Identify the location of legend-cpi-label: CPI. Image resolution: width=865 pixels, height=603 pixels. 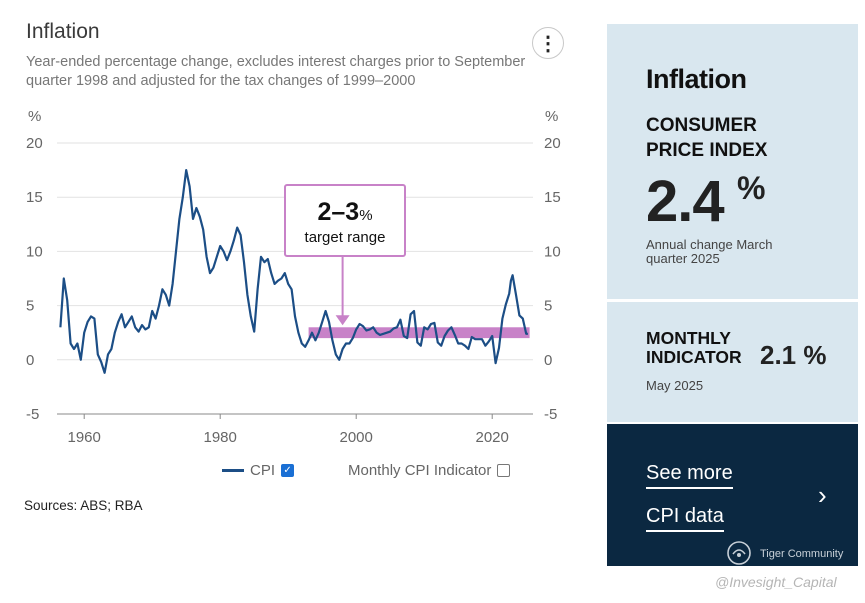
(263, 470).